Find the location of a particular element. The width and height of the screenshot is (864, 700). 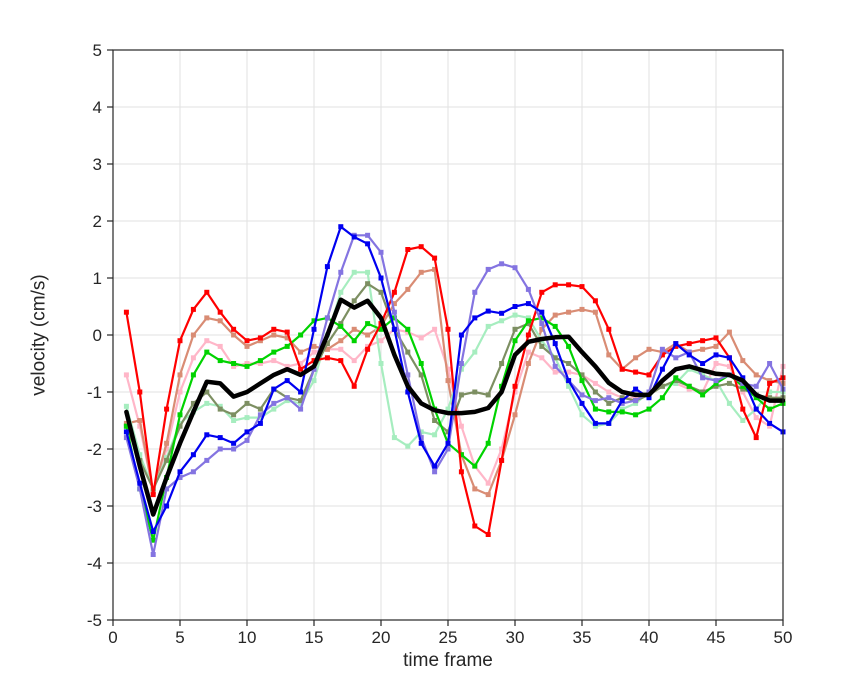

x-tick-label: 40 is located at coordinates (649, 637).